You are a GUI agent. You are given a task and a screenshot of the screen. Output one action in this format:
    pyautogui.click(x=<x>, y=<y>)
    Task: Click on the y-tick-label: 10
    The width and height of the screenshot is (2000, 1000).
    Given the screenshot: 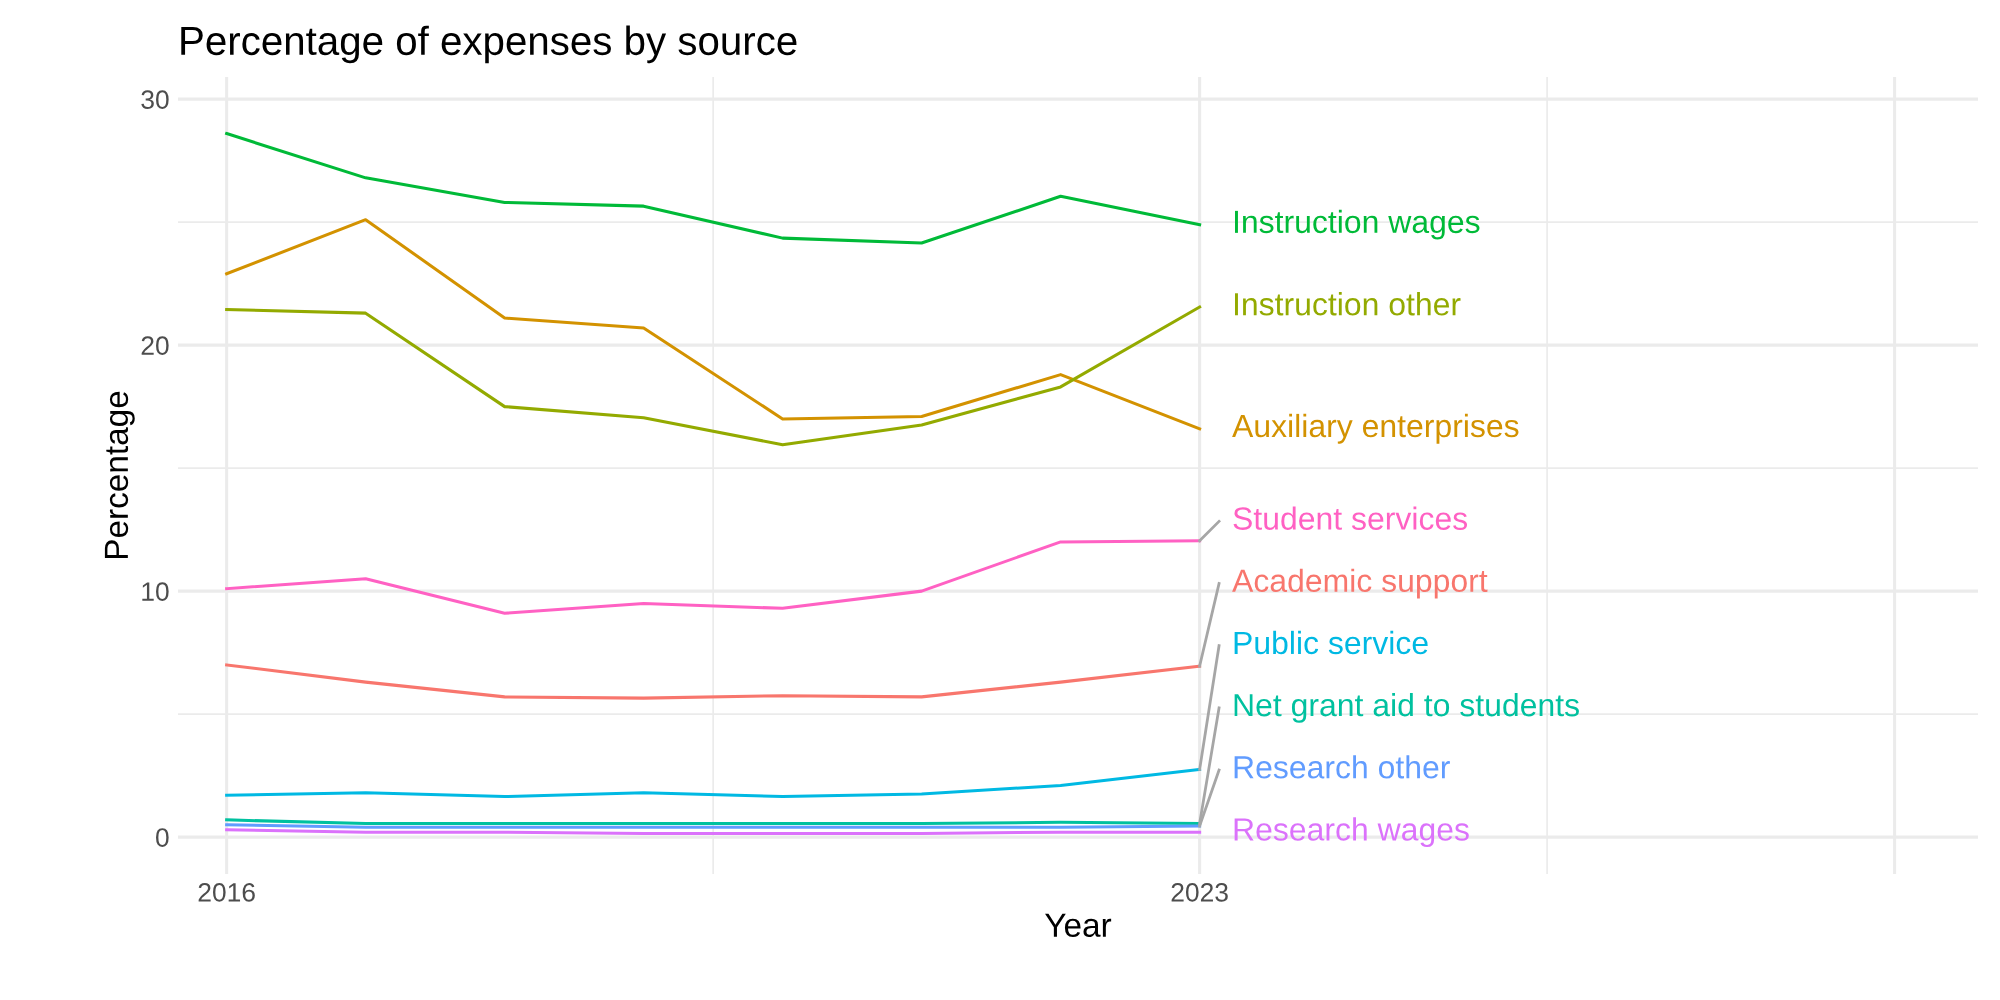 What is the action you would take?
    pyautogui.click(x=155, y=591)
    